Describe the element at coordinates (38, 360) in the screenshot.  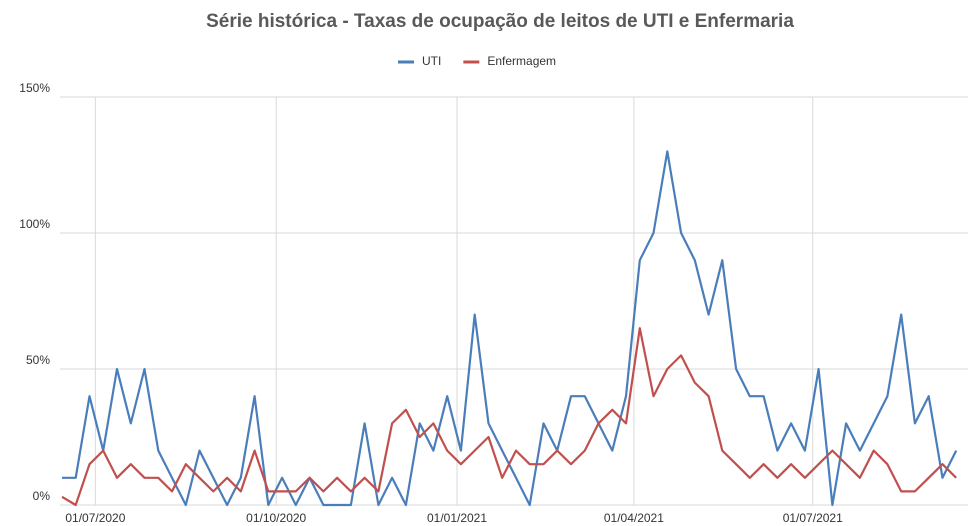
I see `y-tick-label: 50%` at that location.